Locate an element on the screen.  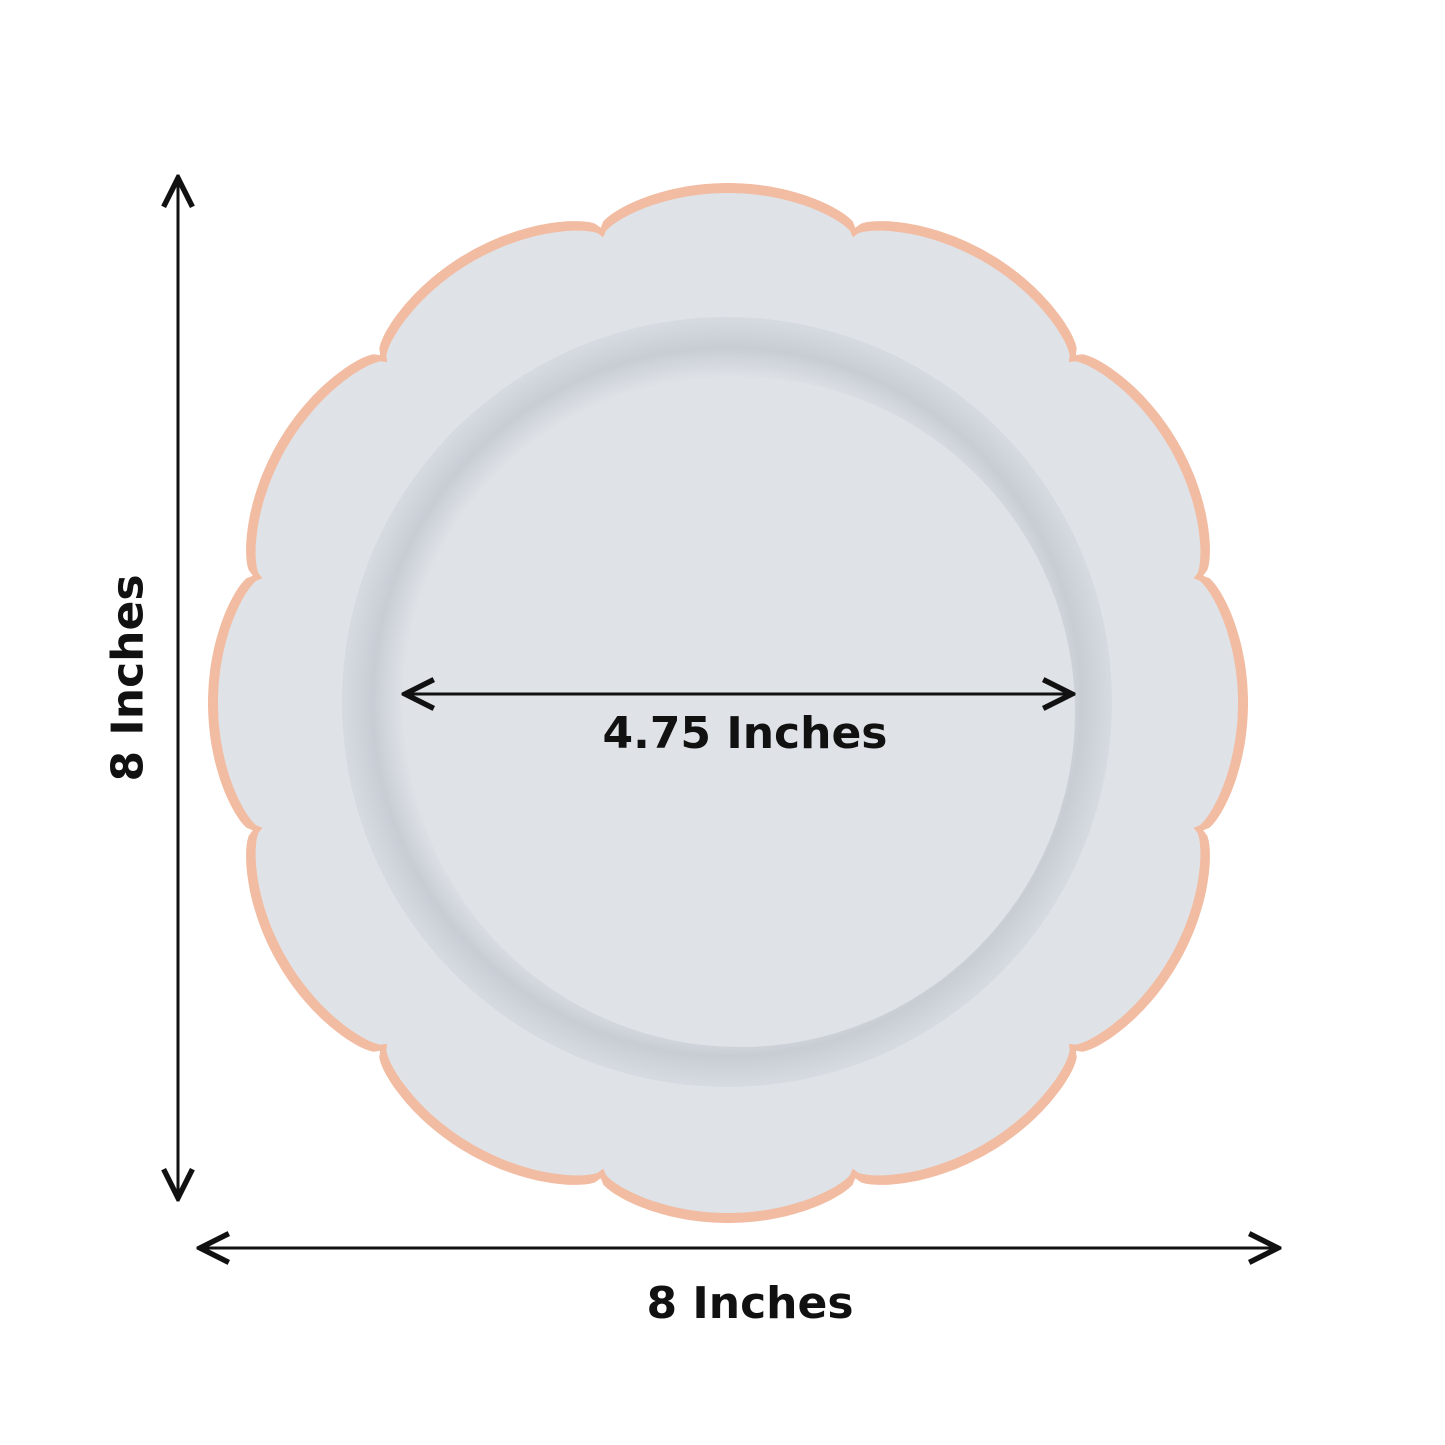
width-label: 8 Inches is located at coordinates (750, 1303).